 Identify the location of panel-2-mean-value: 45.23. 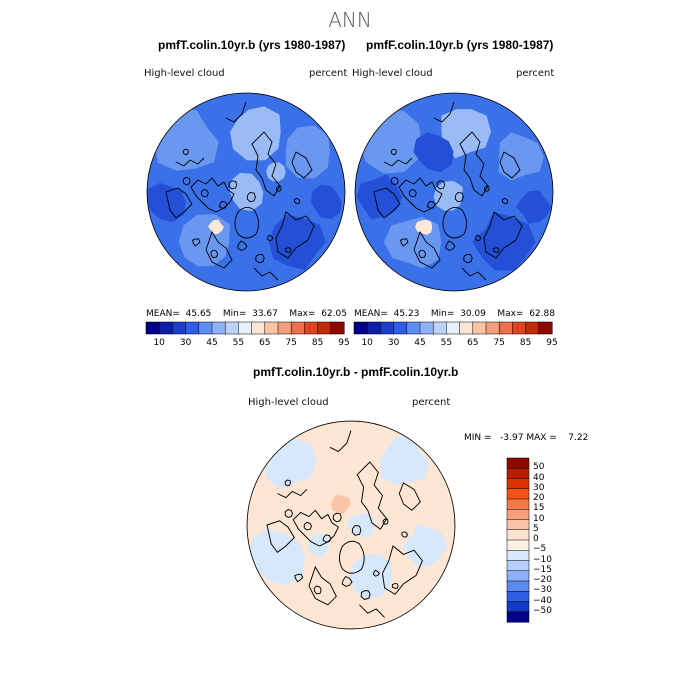
(406, 314).